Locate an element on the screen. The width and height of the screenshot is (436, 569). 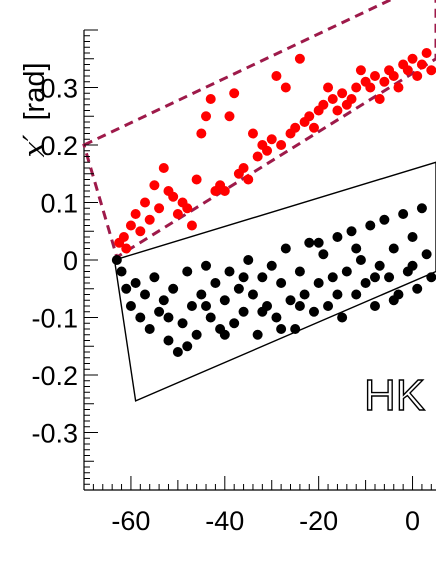
x-tick-label: -20 is located at coordinates (318, 521).